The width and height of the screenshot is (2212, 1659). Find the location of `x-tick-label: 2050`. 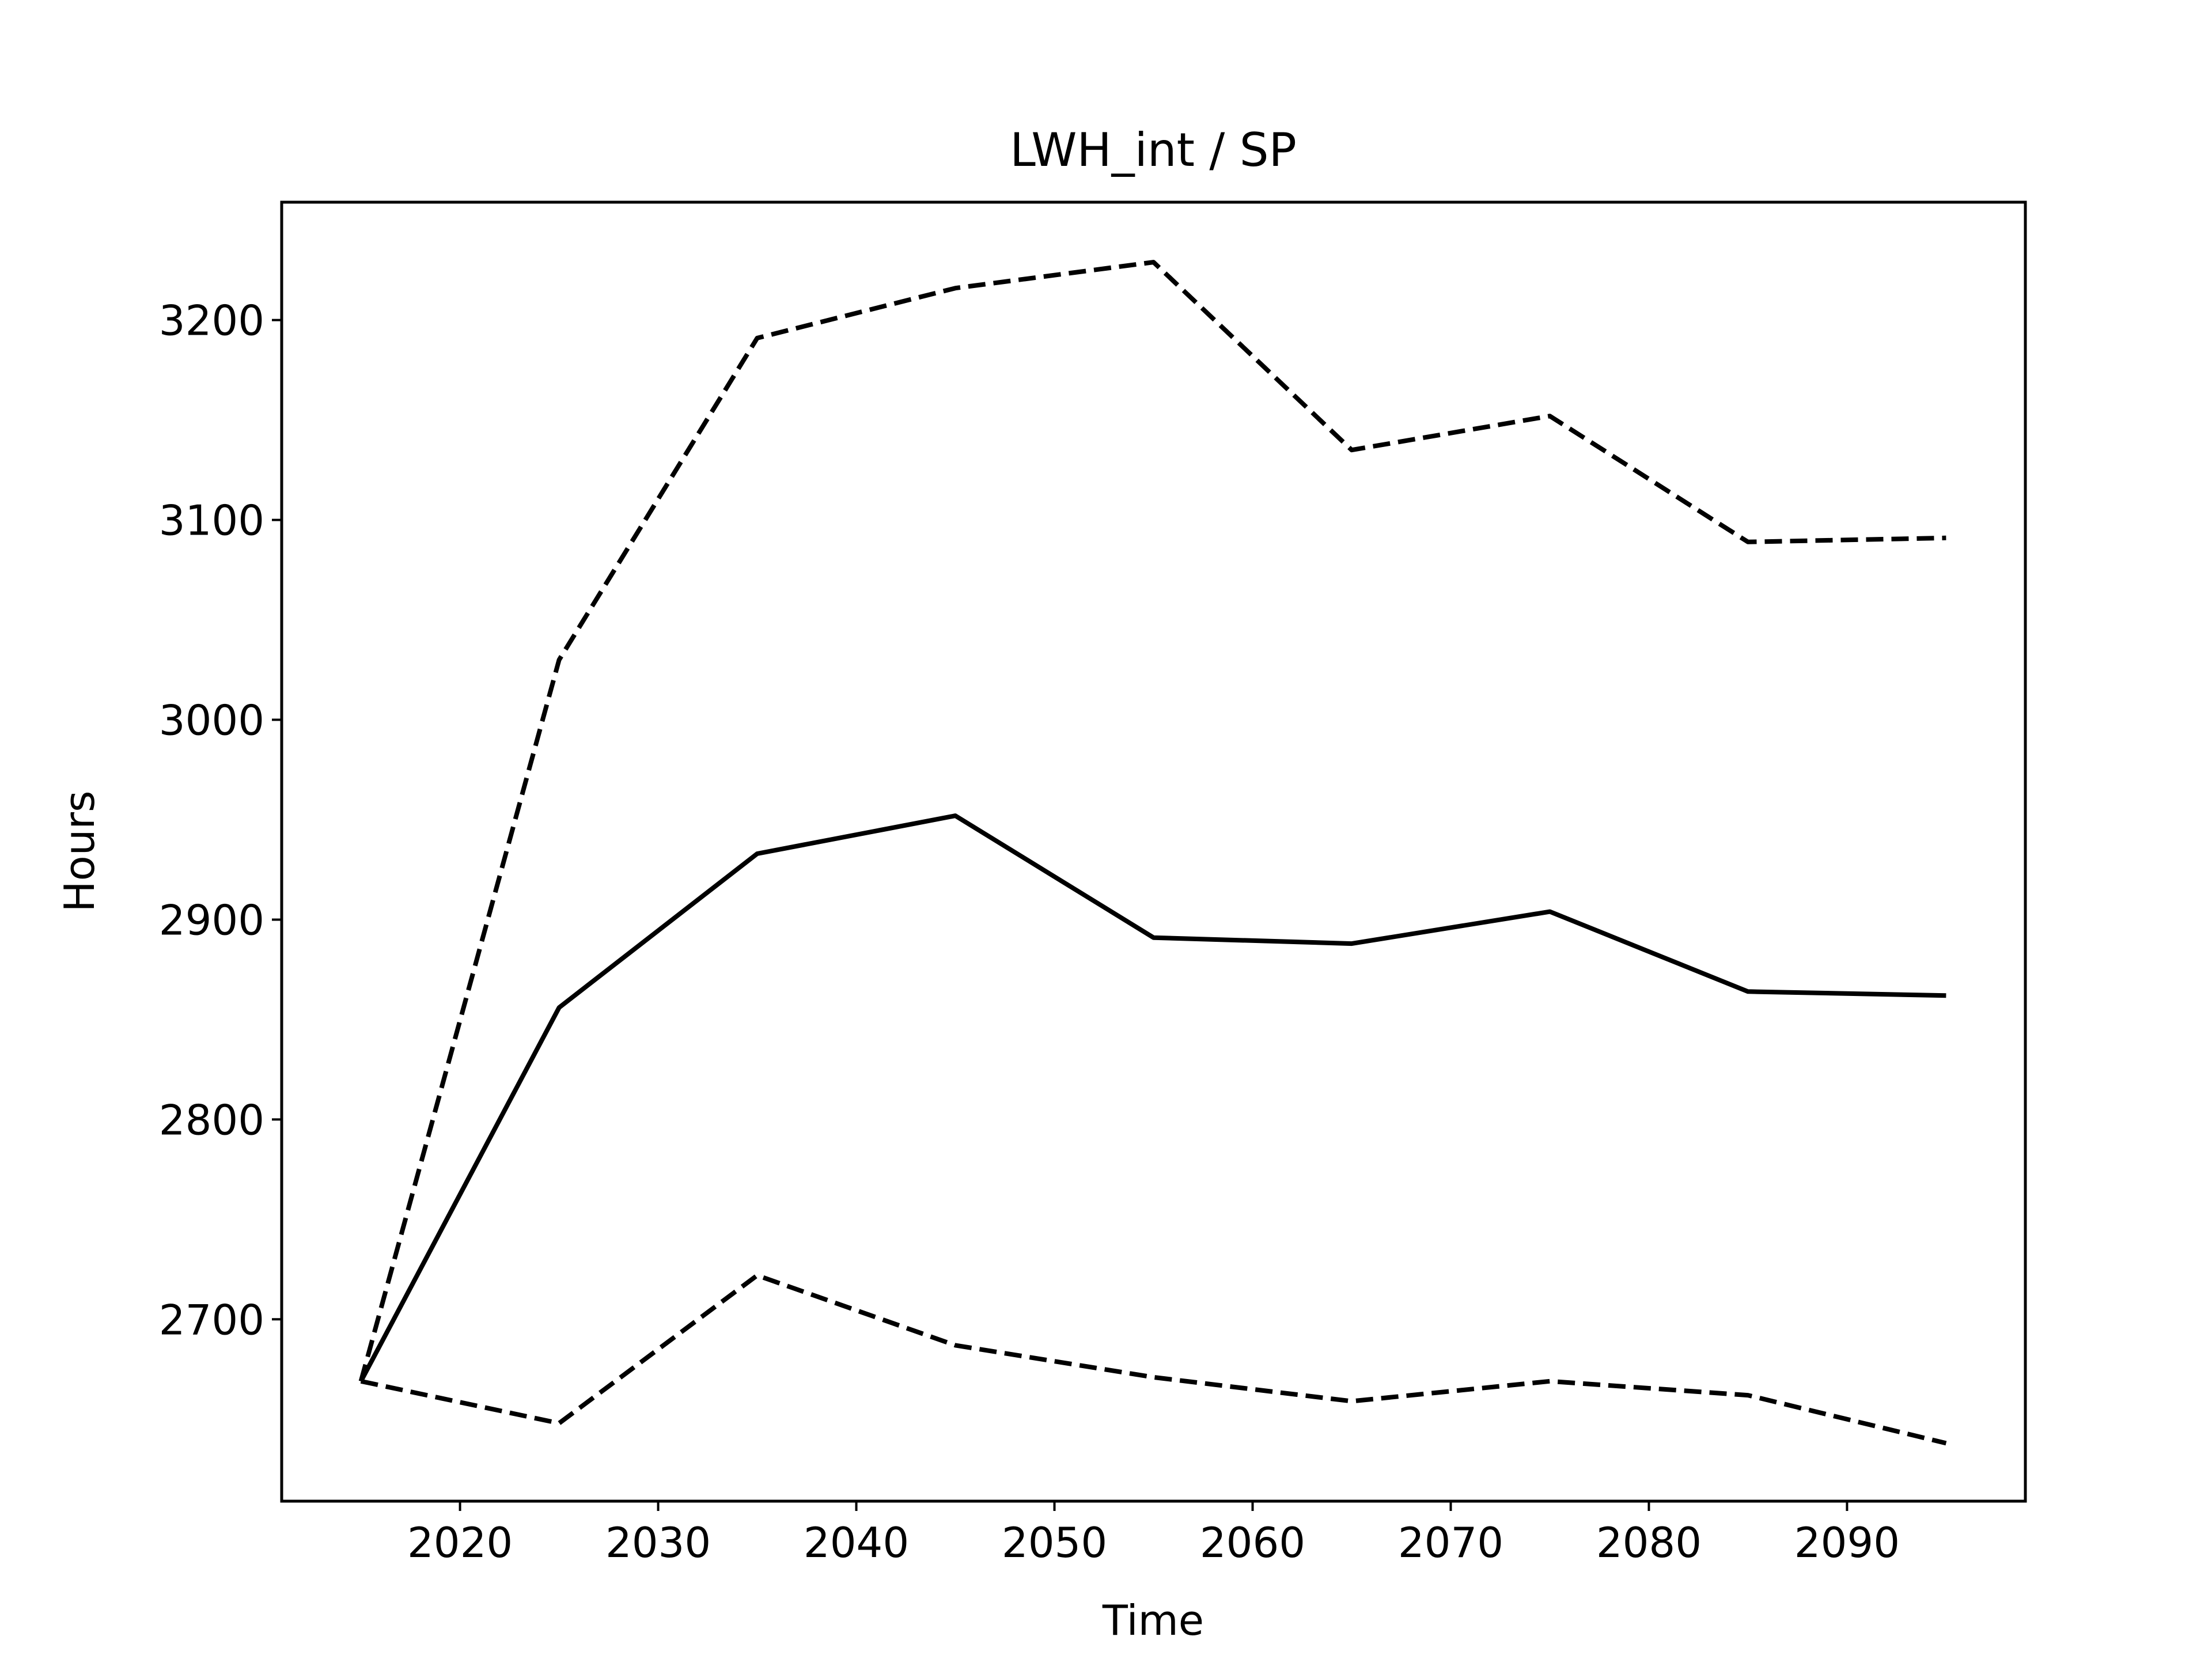

x-tick-label: 2050 is located at coordinates (1054, 1542).